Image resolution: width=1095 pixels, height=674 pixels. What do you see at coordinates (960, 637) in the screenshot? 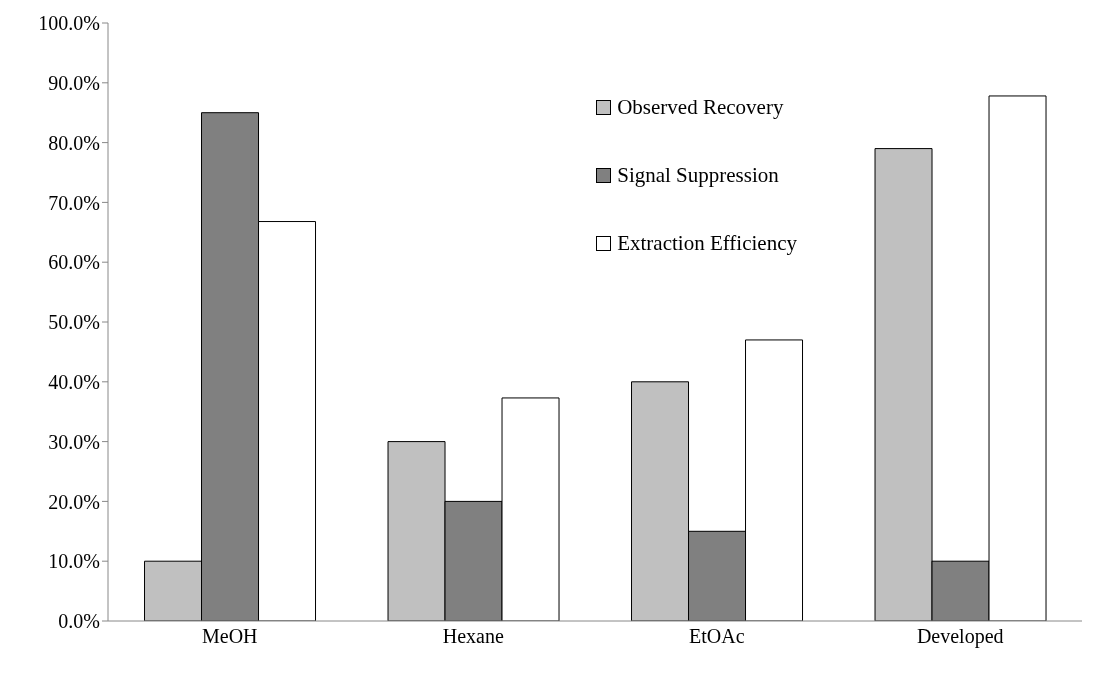
I see `x-tick-label: Developed` at bounding box center [960, 637].